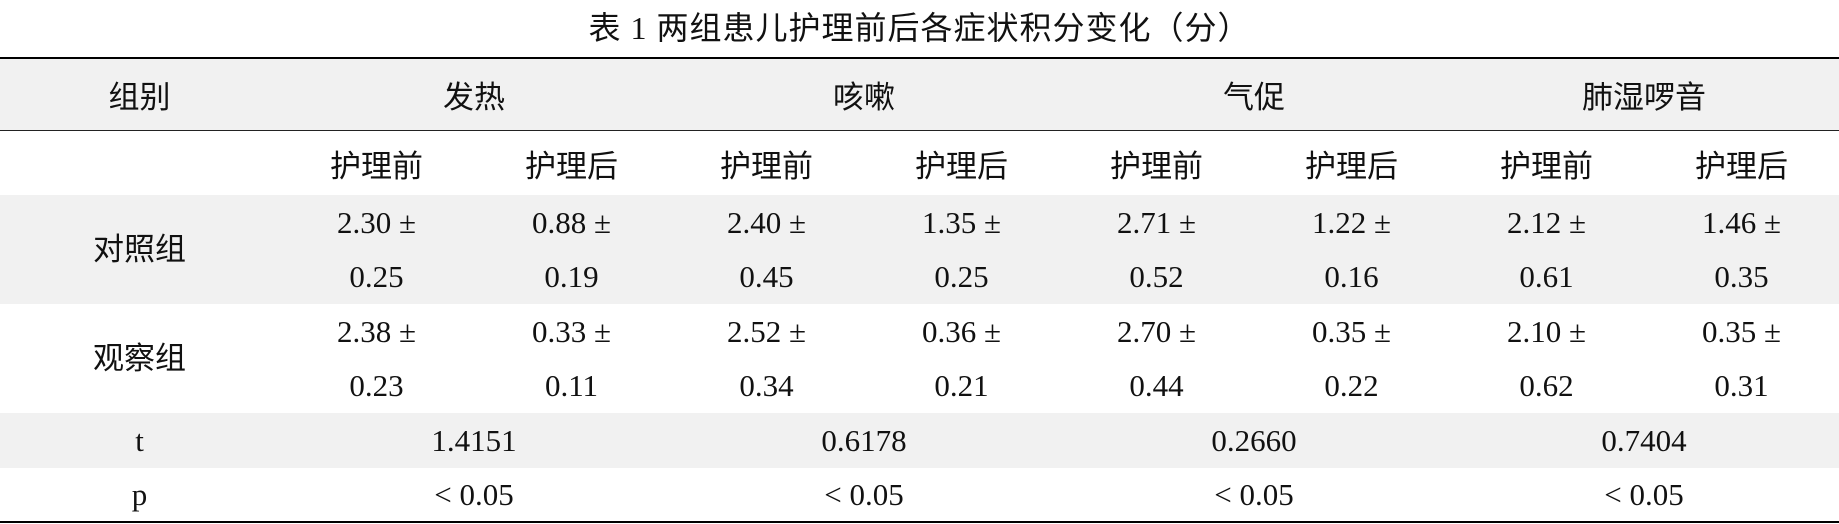 The width and height of the screenshot is (1839, 524). What do you see at coordinates (139, 163) in the screenshot?
I see `empty-cell` at bounding box center [139, 163].